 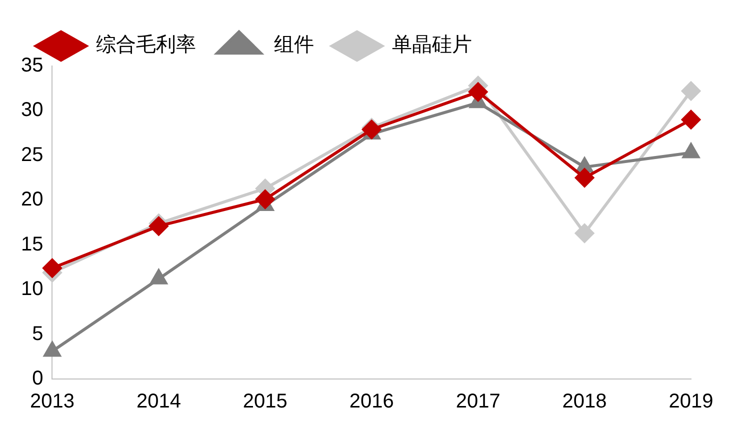 I want to click on y-tick-label: 10, so click(x=32, y=289).